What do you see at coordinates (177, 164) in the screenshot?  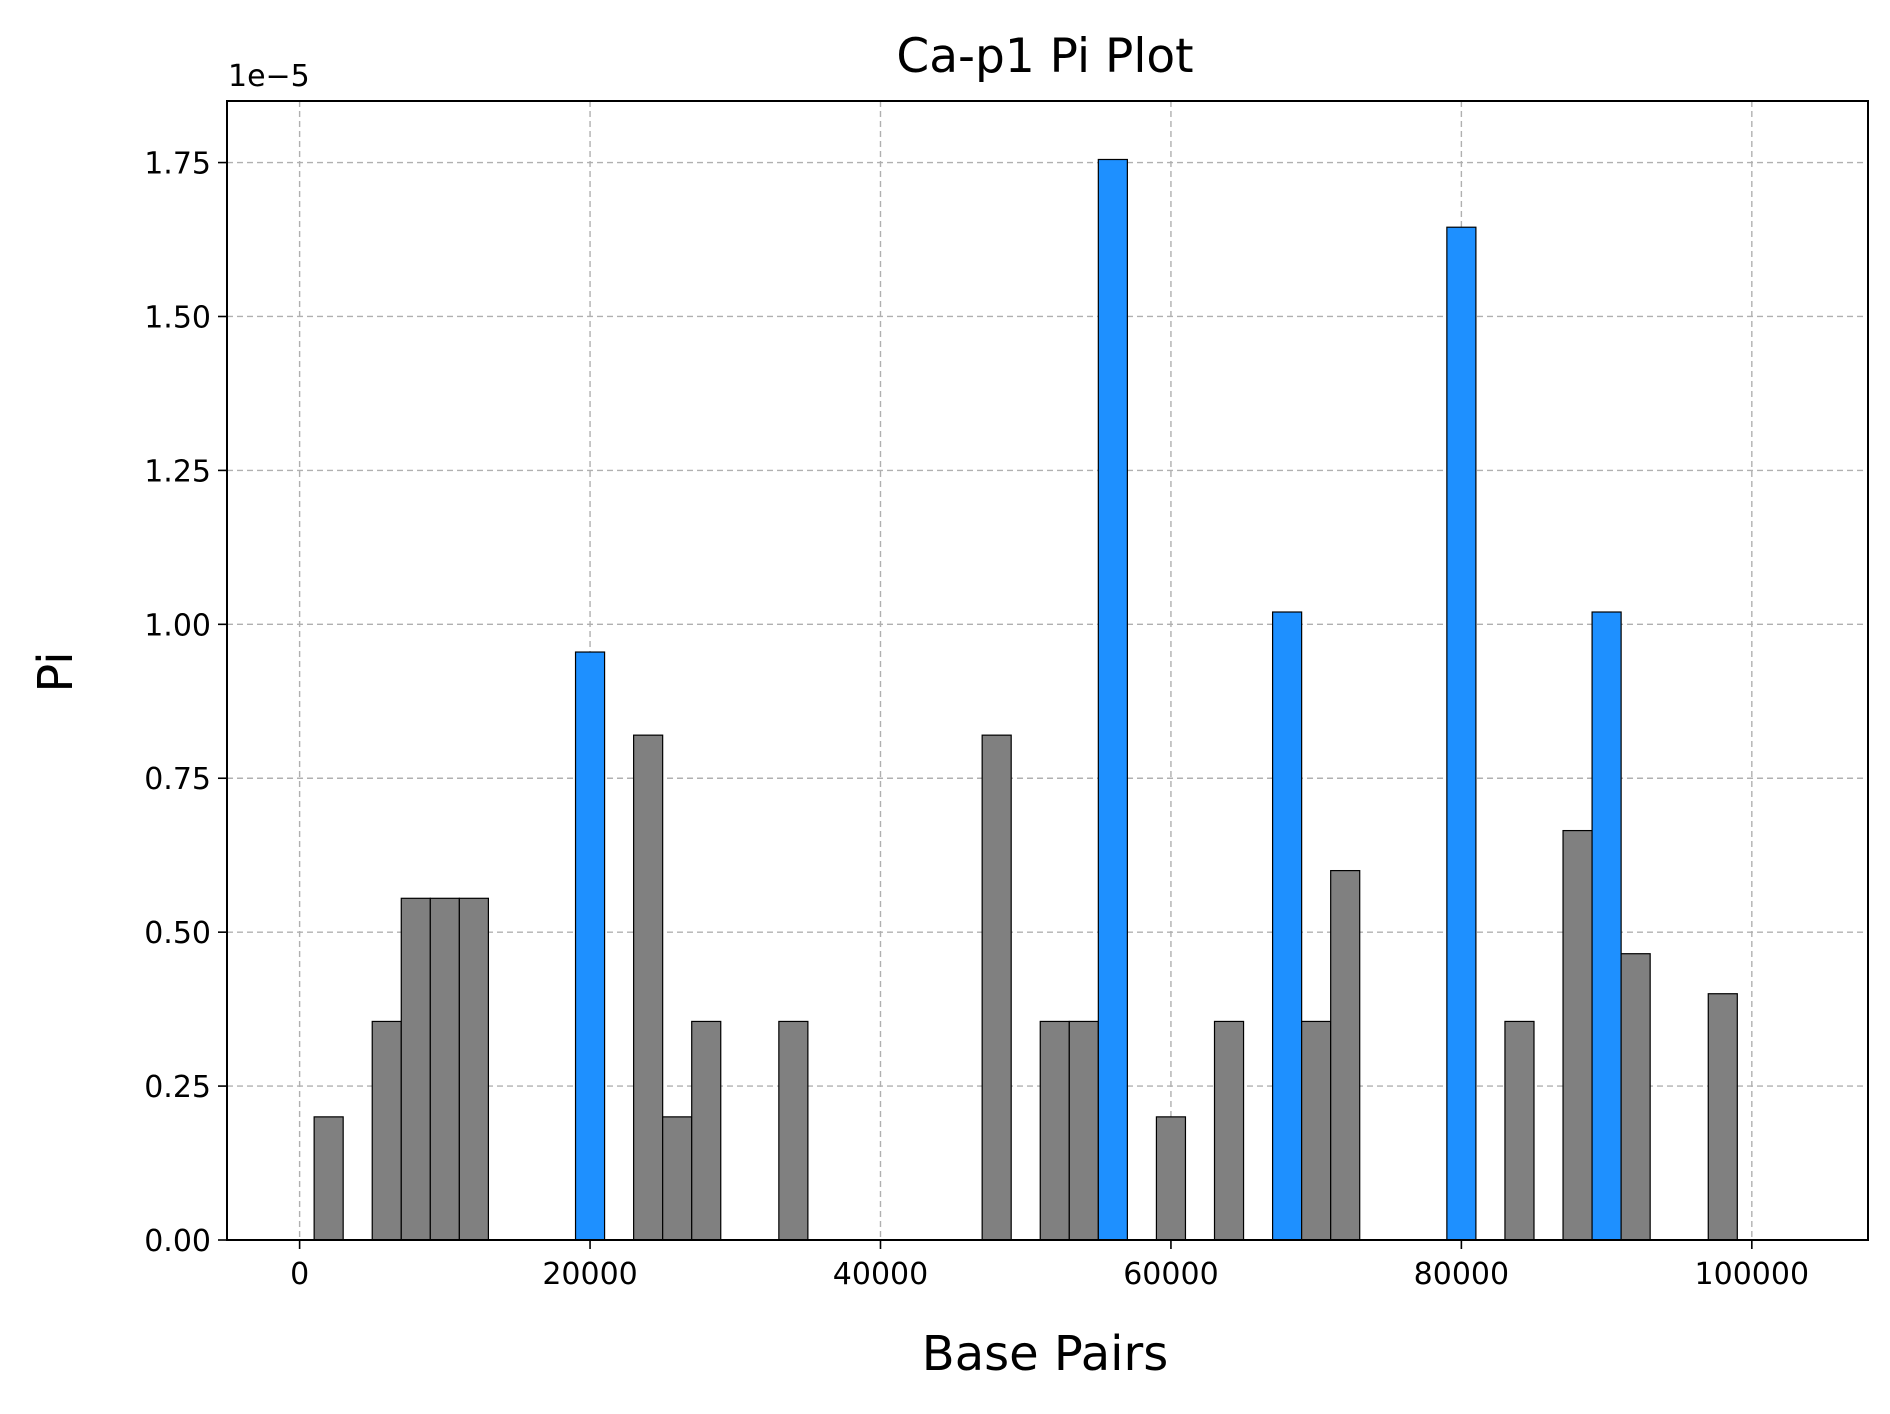 I see `y-tick-label: 1.75` at bounding box center [177, 164].